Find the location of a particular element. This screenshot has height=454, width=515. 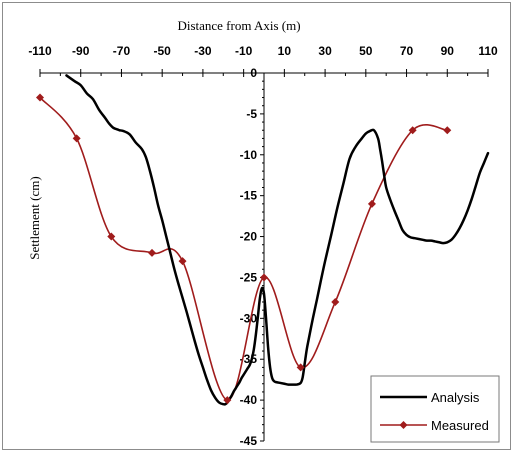

x-tick-label: 90 is located at coordinates (448, 51).